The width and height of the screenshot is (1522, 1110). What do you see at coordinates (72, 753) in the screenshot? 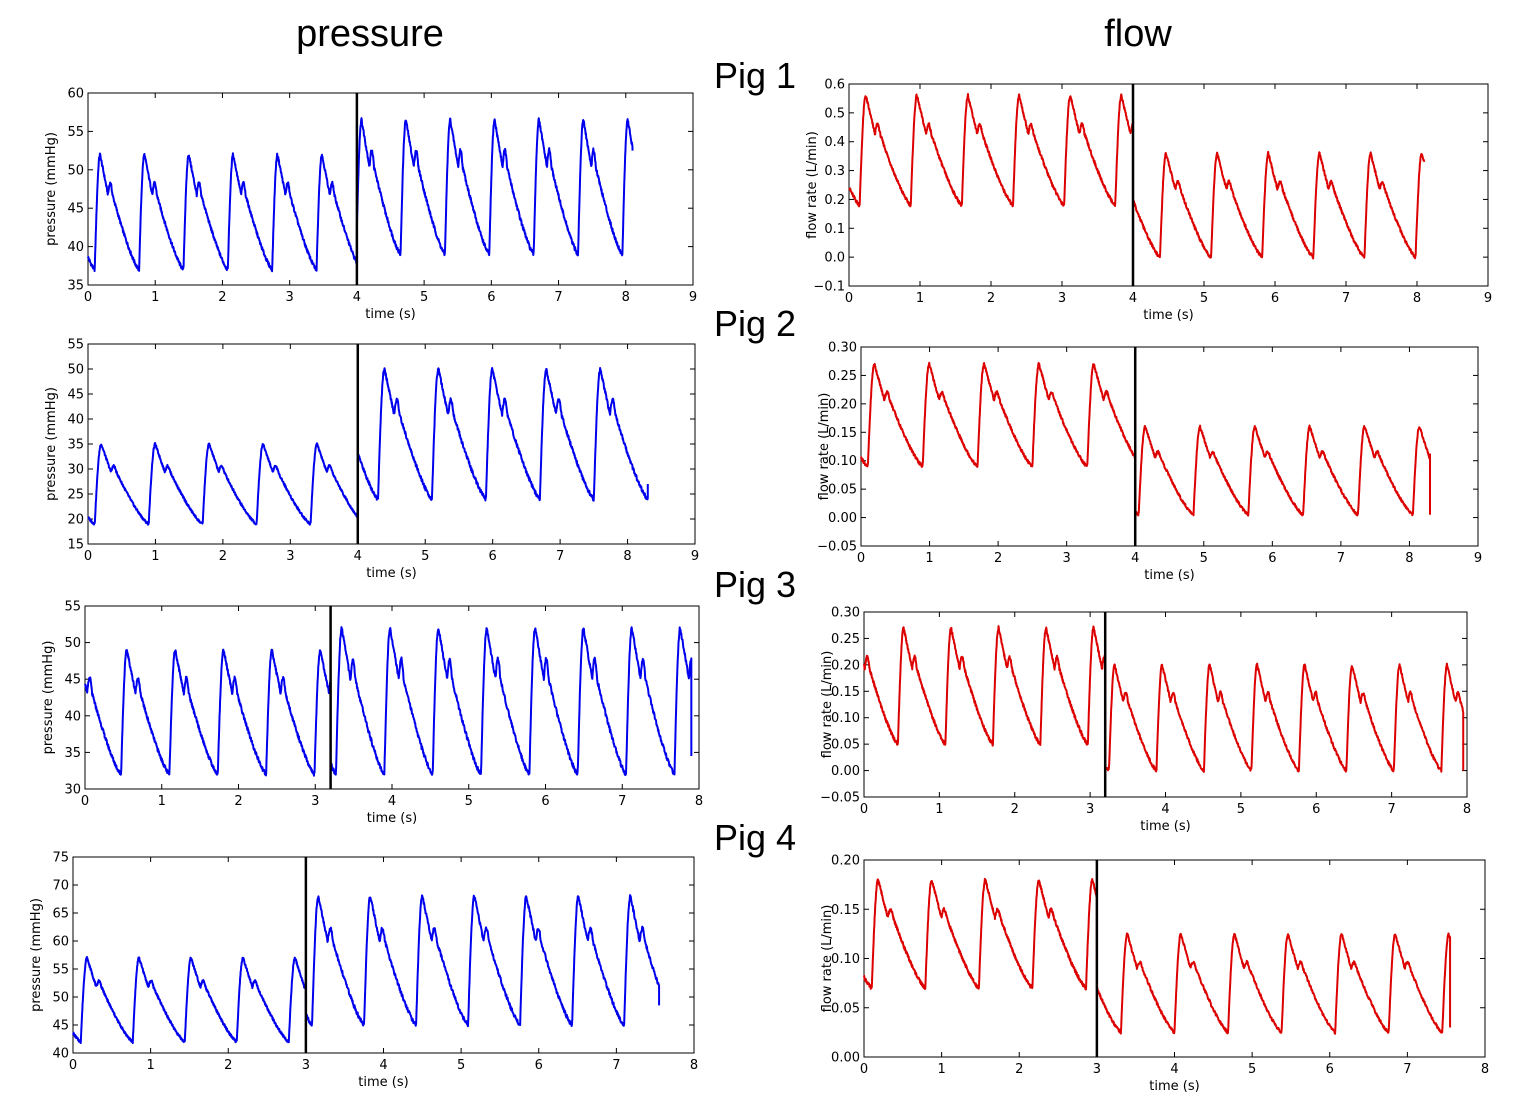
I see `y-tick-label: 35` at bounding box center [72, 753].